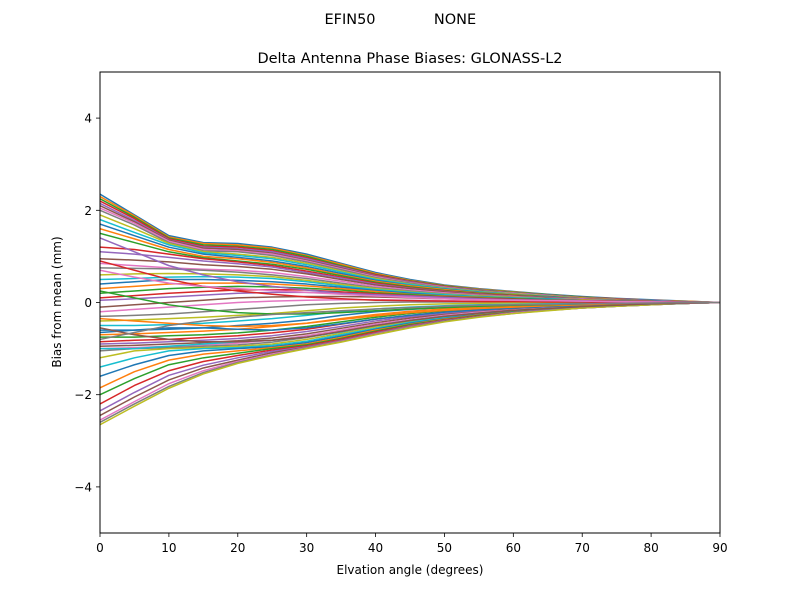 Image resolution: width=800 pixels, height=600 pixels. I want to click on y-tick-label: −4, so click(83, 487).